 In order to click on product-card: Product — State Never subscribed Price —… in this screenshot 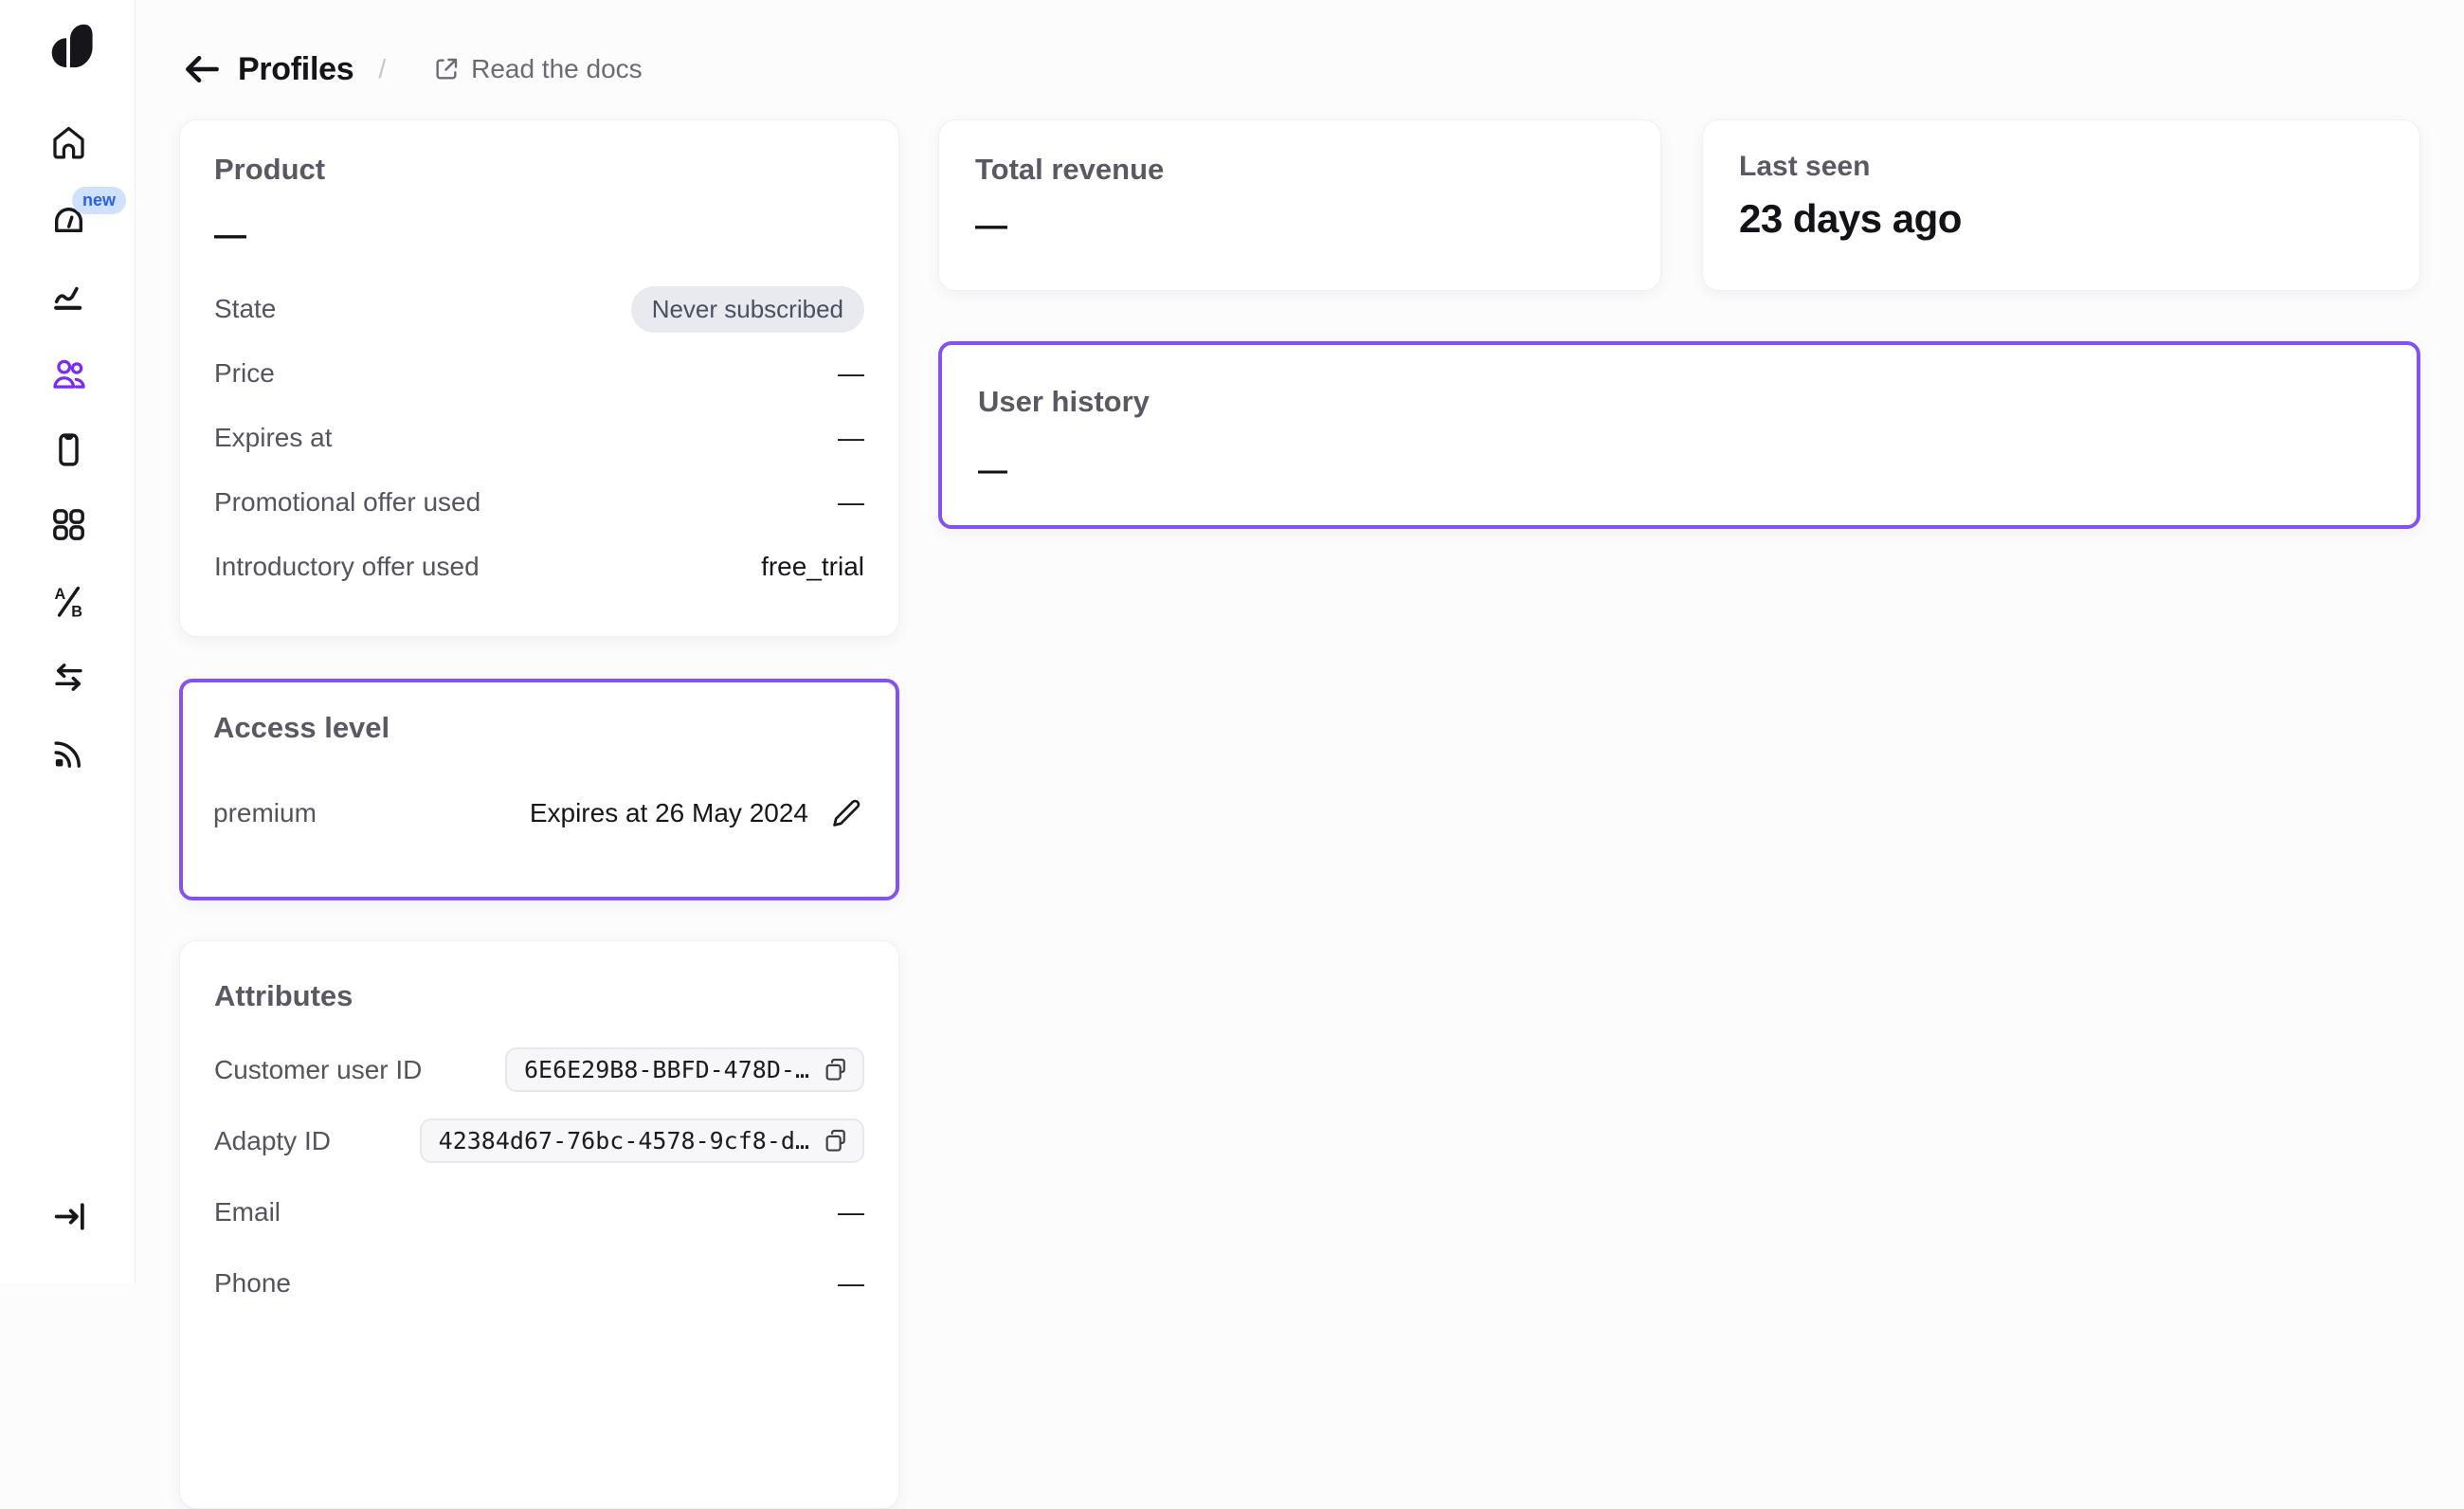, I will do `click(539, 378)`.